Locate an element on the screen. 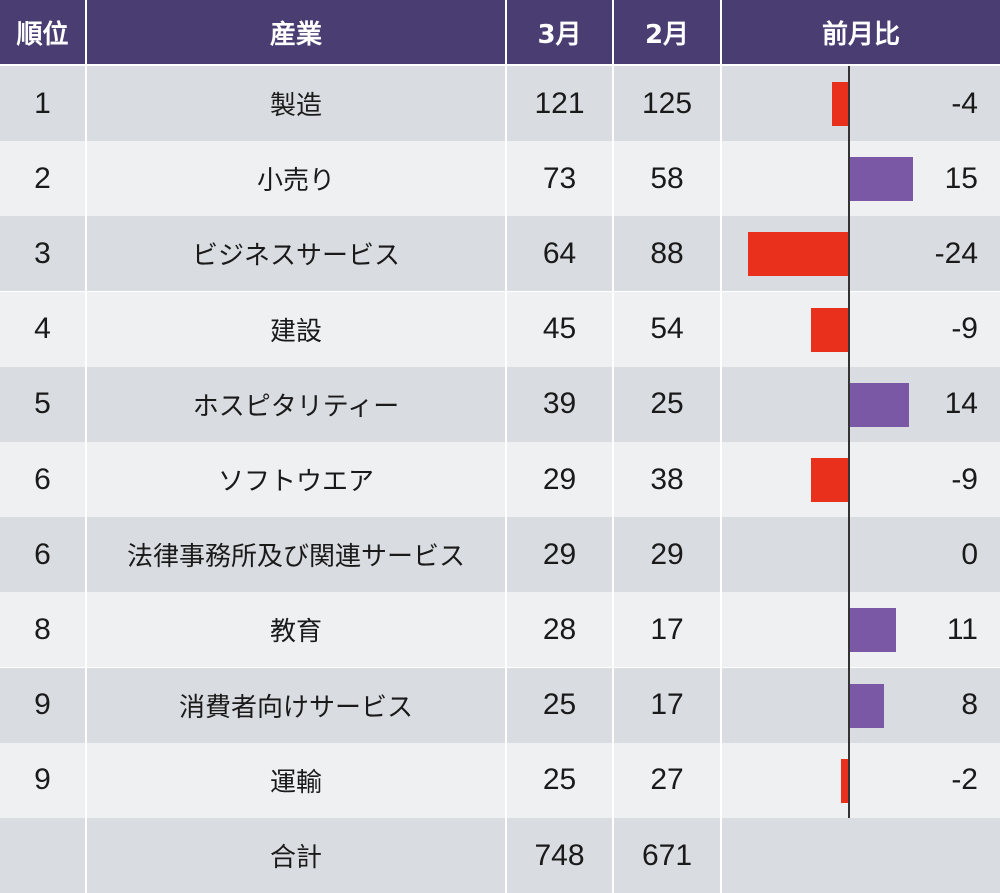 The height and width of the screenshot is (893, 1000). table-row: 6 法律事務所及び関連サービス 29 29 0 is located at coordinates (500, 555).